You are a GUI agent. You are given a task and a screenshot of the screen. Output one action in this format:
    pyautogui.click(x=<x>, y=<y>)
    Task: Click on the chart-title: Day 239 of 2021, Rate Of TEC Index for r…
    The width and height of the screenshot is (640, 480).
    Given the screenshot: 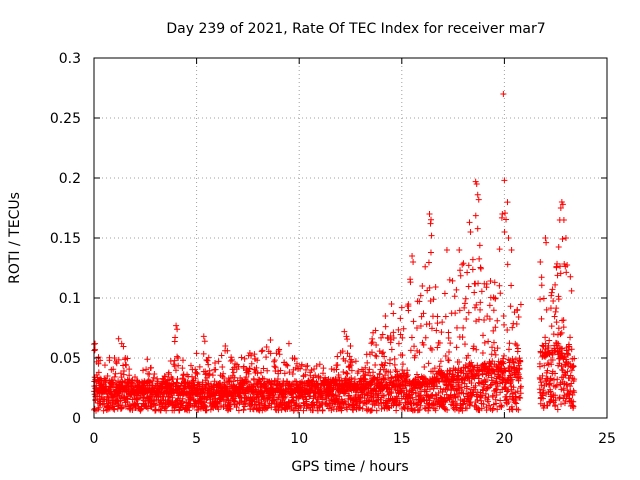 What is the action you would take?
    pyautogui.click(x=355, y=29)
    